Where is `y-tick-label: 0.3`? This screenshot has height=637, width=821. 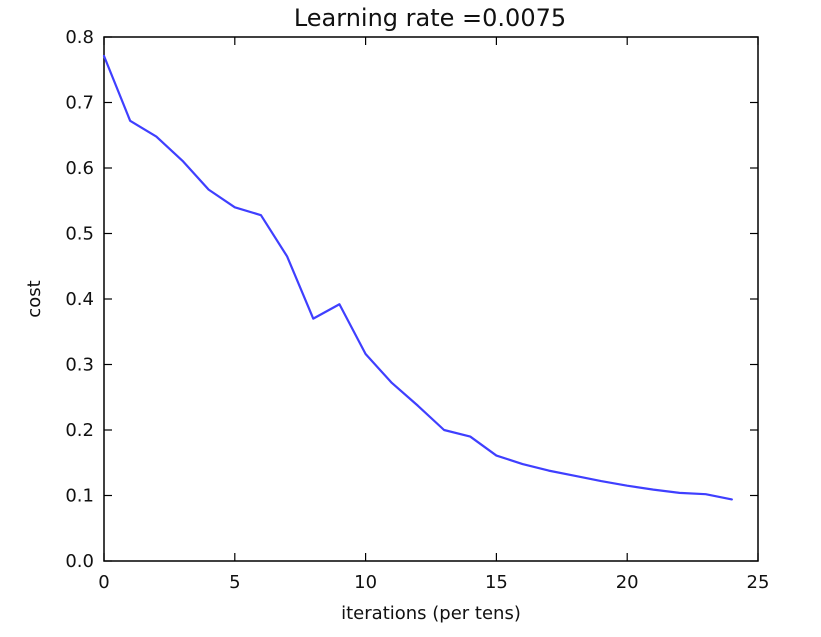
y-tick-label: 0.3 is located at coordinates (79, 365).